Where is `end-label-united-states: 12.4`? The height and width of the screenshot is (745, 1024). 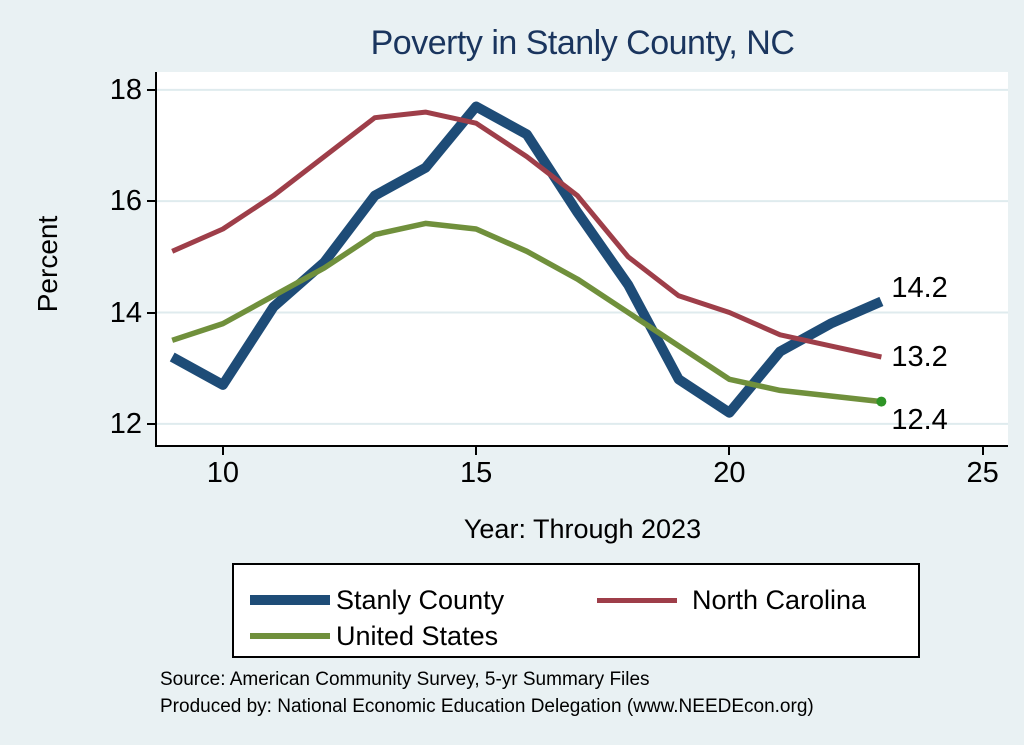
end-label-united-states: 12.4 is located at coordinates (919, 419).